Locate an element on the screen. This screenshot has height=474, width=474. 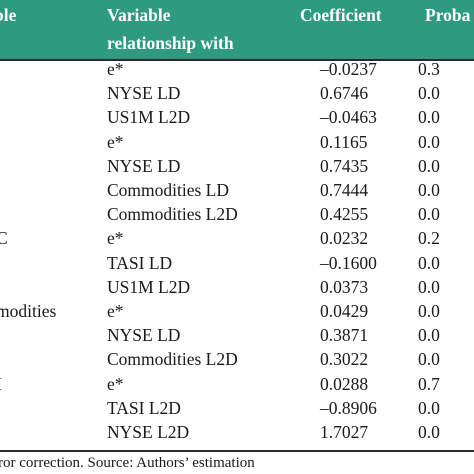
row-coefficient: 0.1165 is located at coordinates (344, 141).